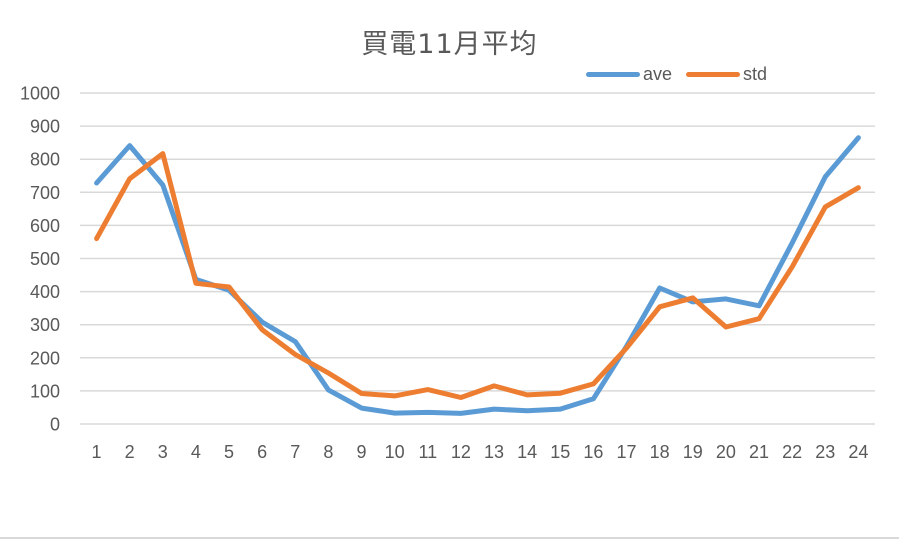  I want to click on x-tick-label: 24, so click(858, 452).